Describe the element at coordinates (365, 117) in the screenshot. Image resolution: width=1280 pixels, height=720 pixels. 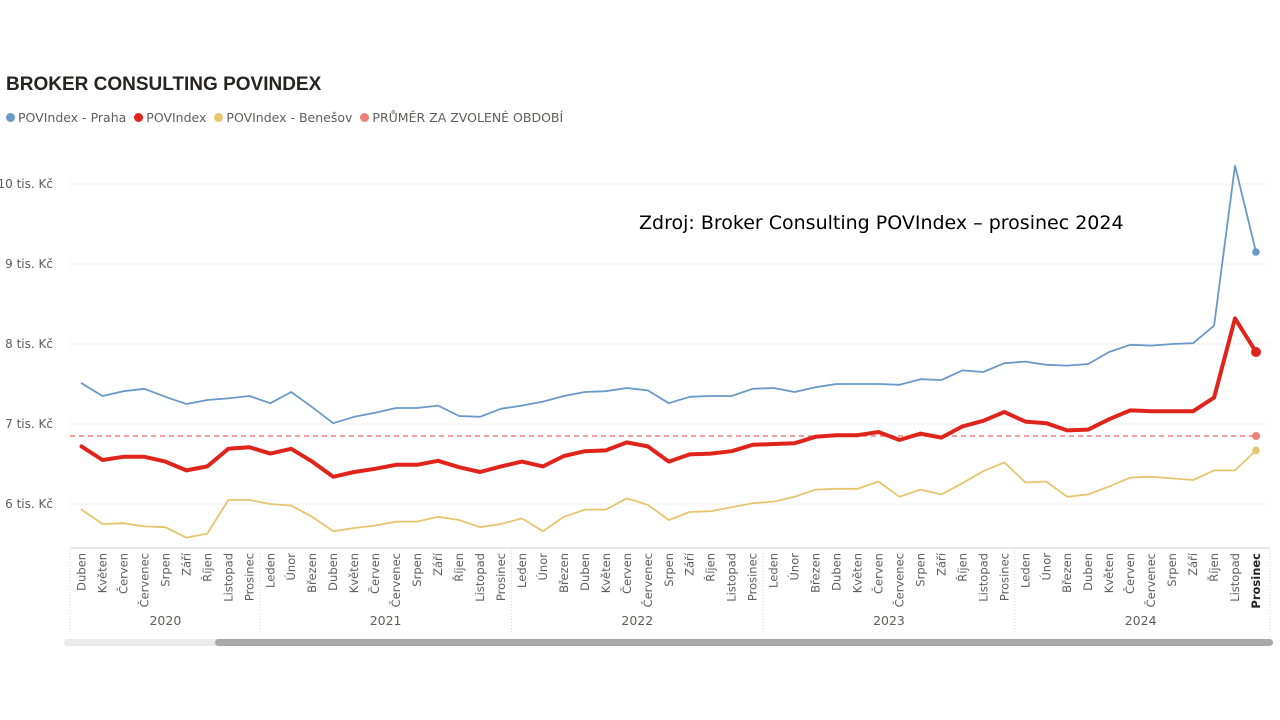
I see `legend-dot-average-icon` at that location.